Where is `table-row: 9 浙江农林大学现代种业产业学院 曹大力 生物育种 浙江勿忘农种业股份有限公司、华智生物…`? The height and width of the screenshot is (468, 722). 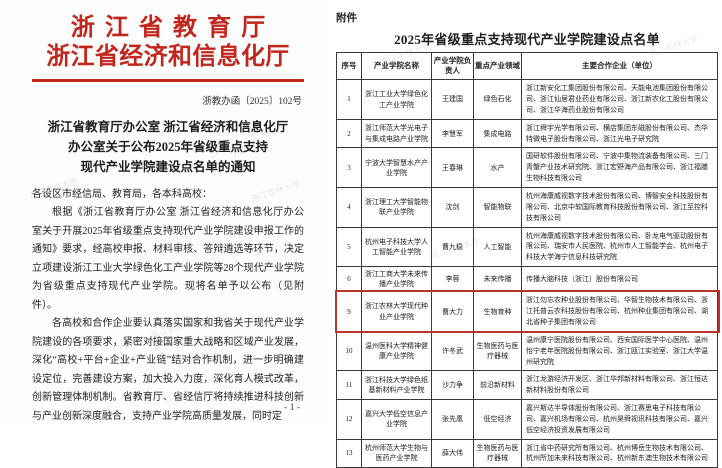
table-row: 9 浙江农林大学现代种业产业学院 曹大力 生物育种 浙江勿忘农种业股份有限公司、华智生物… is located at coordinates (527, 311).